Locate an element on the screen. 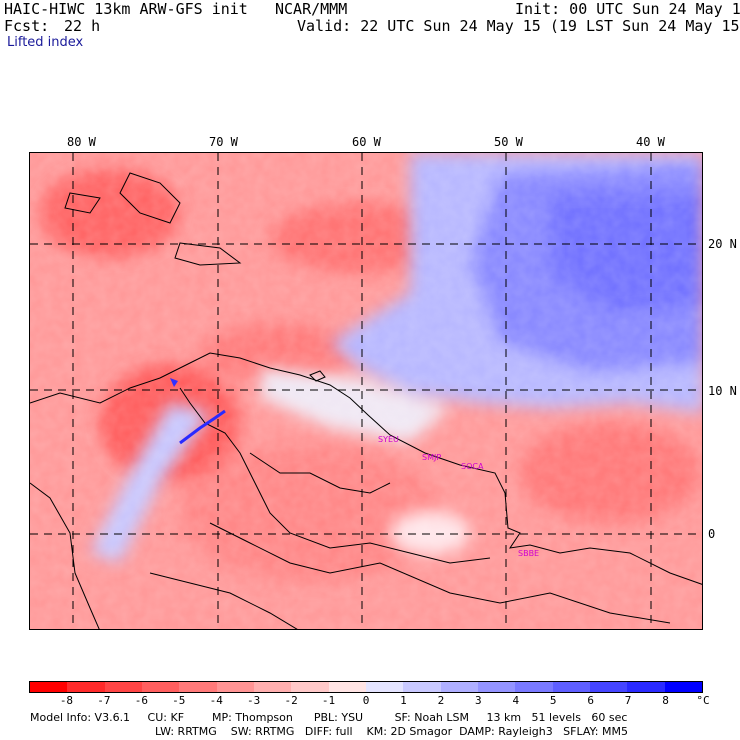 Image resolution: width=740 pixels, height=740 pixels. lon-label-60w: 60 W is located at coordinates (366, 142).